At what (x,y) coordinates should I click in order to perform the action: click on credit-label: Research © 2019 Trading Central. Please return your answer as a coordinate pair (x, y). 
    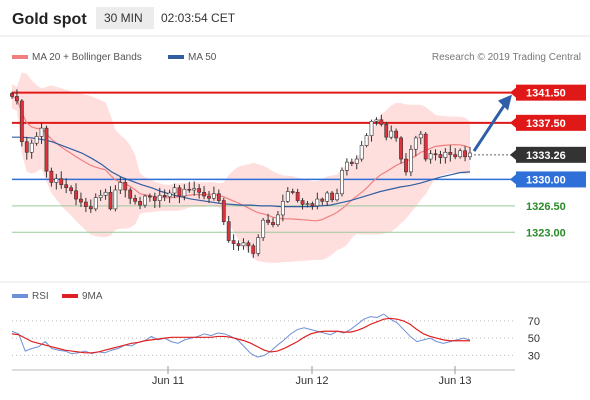
    Looking at the image, I should click on (506, 57).